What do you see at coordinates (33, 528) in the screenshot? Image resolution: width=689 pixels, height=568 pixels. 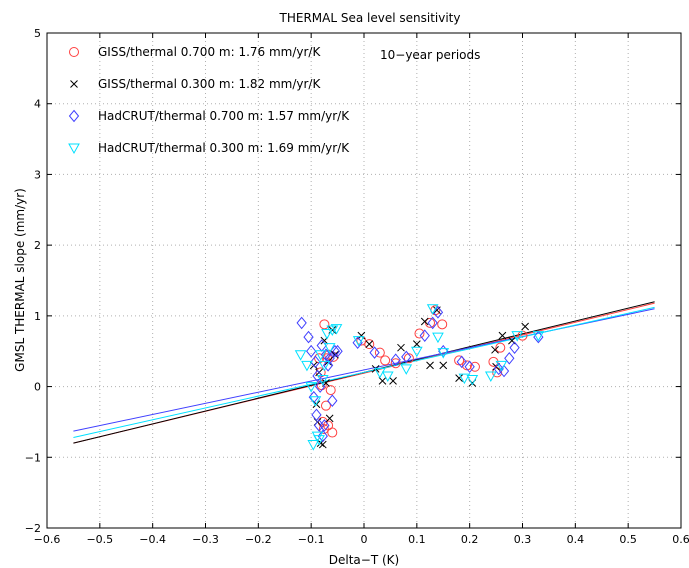 I see `y-tick-label: −2` at bounding box center [33, 528].